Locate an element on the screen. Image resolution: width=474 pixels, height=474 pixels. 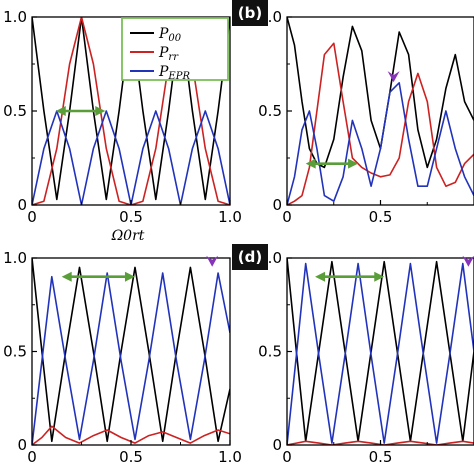
legend-box is located at coordinates (175, 49).